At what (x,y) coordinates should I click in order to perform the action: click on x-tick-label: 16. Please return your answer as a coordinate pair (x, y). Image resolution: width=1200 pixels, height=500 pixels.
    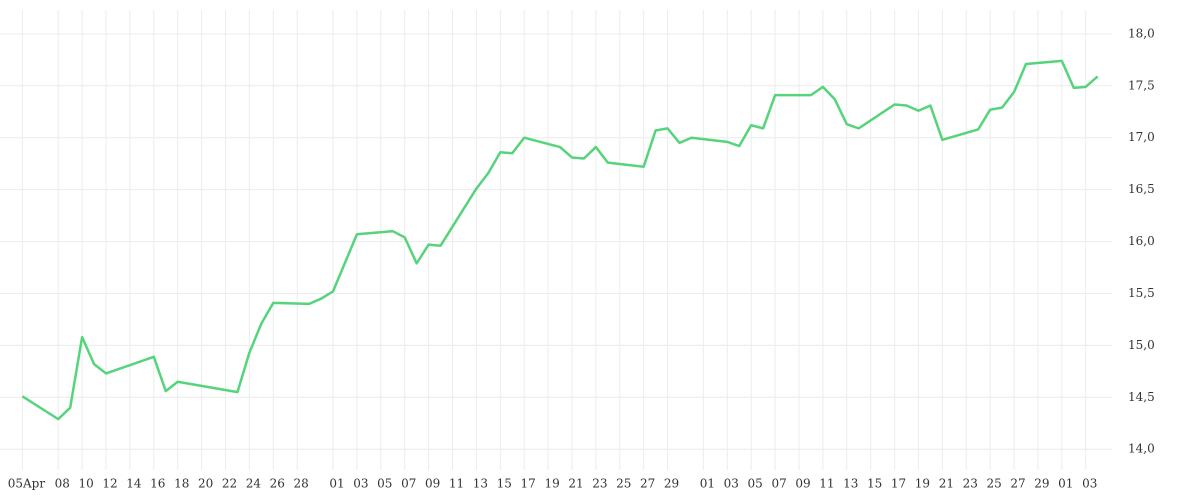
    Looking at the image, I should click on (157, 484).